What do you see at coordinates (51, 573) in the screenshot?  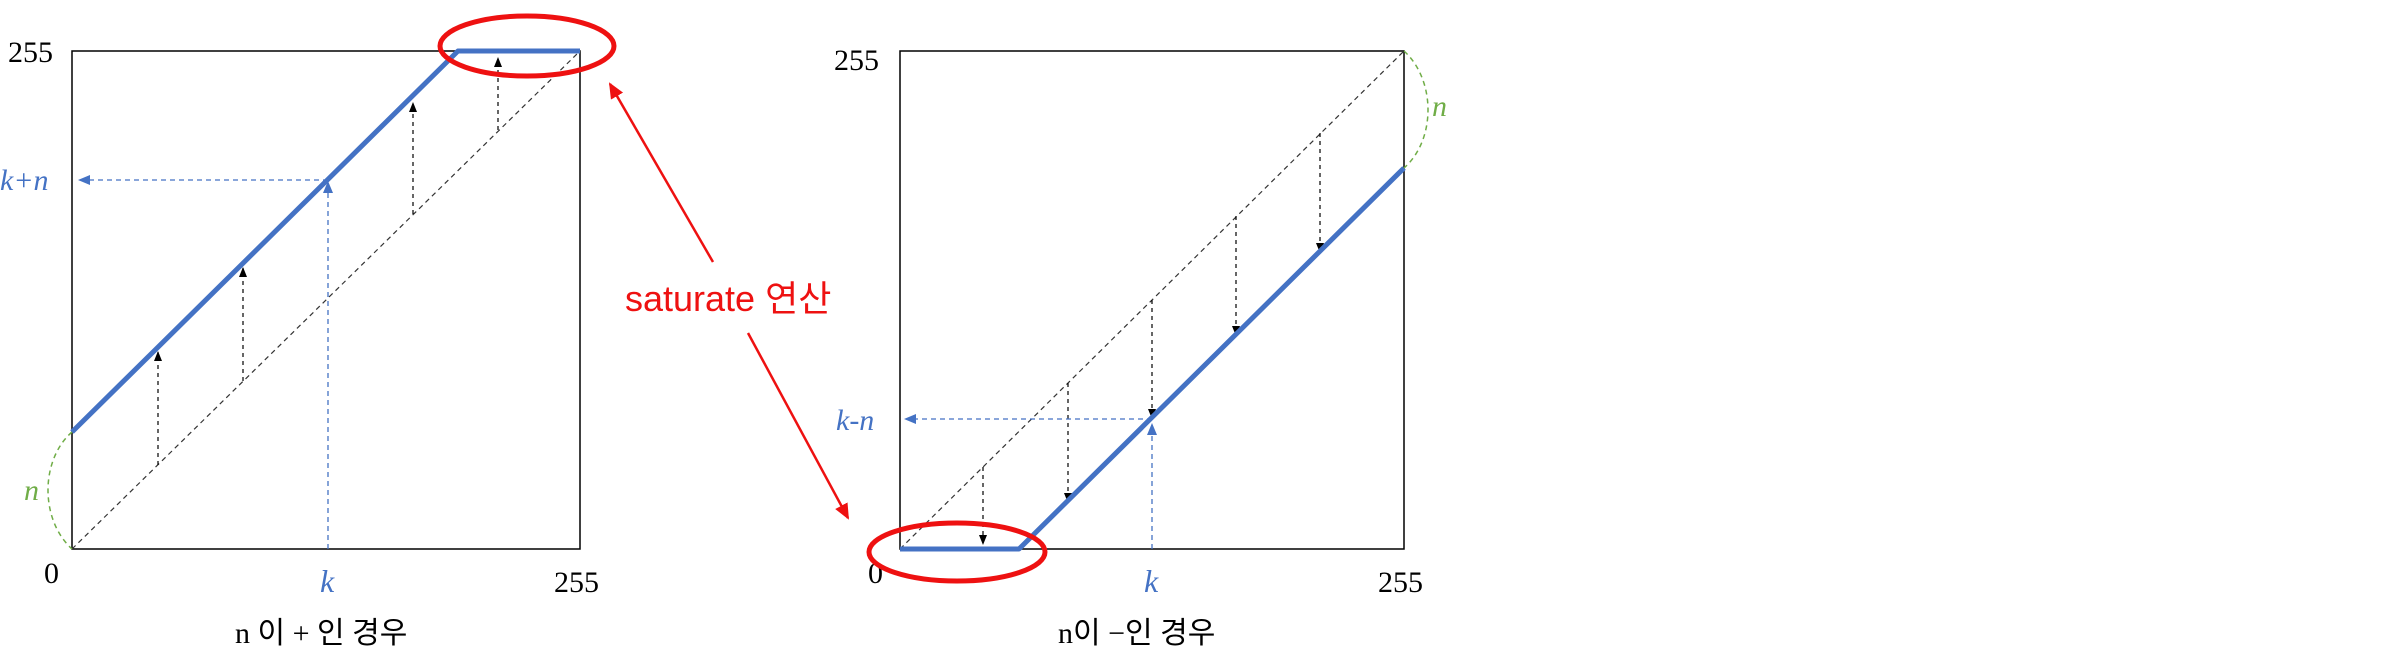 I see `left-tick-origin: 0` at bounding box center [51, 573].